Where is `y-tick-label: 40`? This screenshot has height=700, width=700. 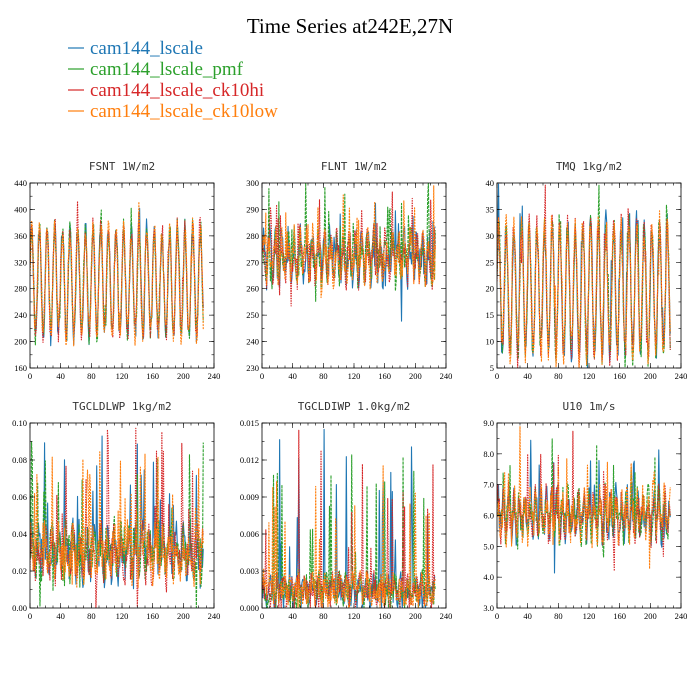 y-tick-label: 40 is located at coordinates (490, 183).